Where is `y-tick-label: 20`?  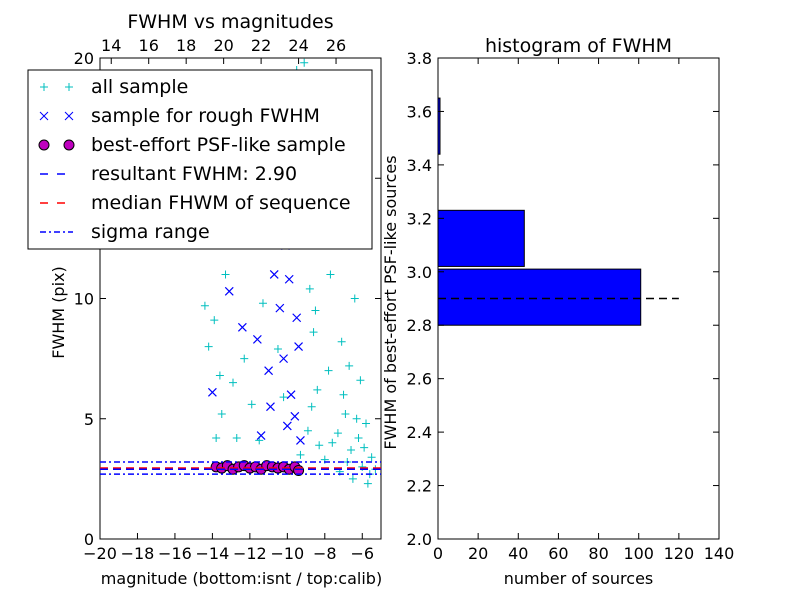 y-tick-label: 20 is located at coordinates (84, 58).